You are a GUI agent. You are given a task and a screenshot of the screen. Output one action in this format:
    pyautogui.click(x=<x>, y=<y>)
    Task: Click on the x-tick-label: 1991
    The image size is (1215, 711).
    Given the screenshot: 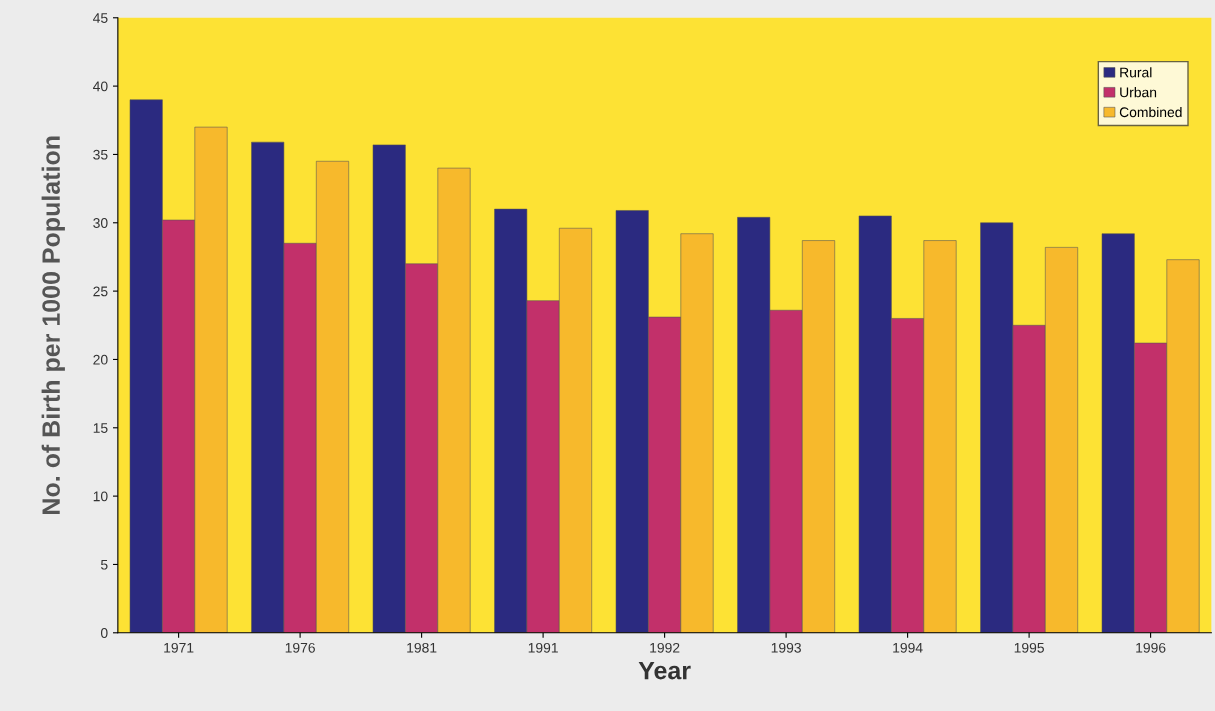 What is the action you would take?
    pyautogui.click(x=543, y=647)
    